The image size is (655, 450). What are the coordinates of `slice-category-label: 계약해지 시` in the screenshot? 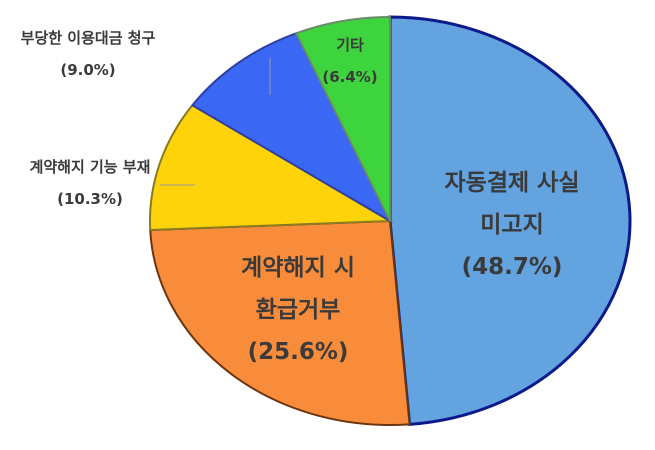 It's located at (298, 268).